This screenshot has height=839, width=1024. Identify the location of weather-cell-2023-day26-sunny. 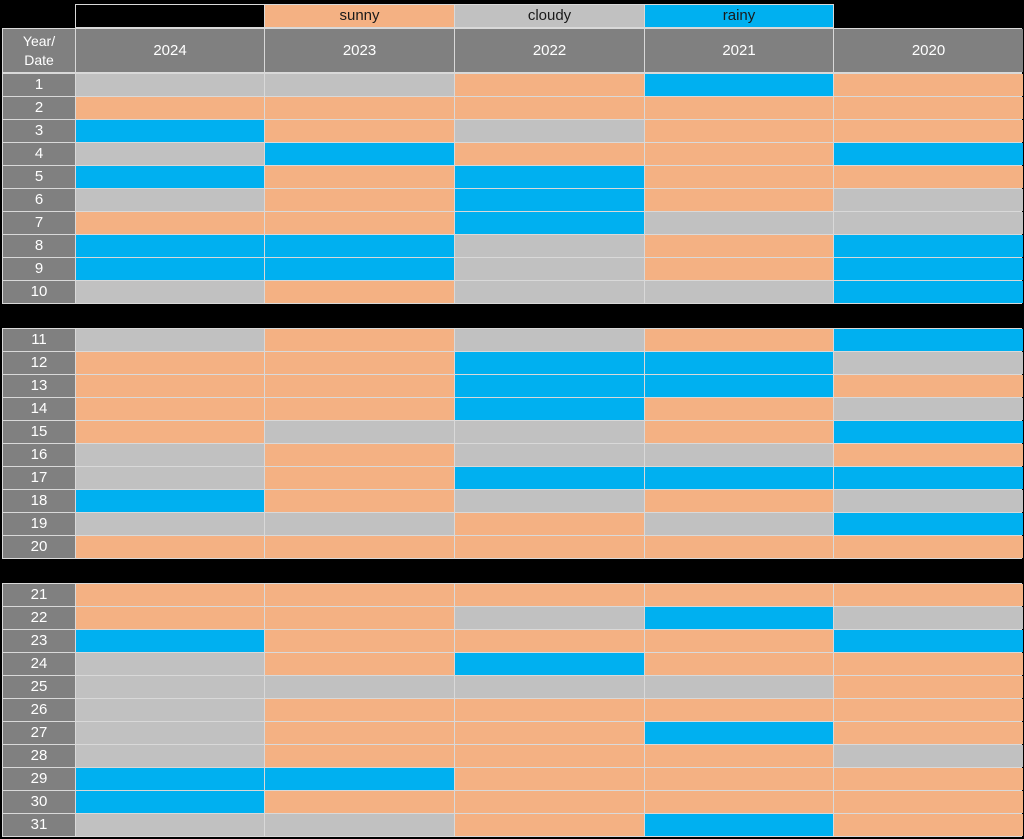
(359, 710).